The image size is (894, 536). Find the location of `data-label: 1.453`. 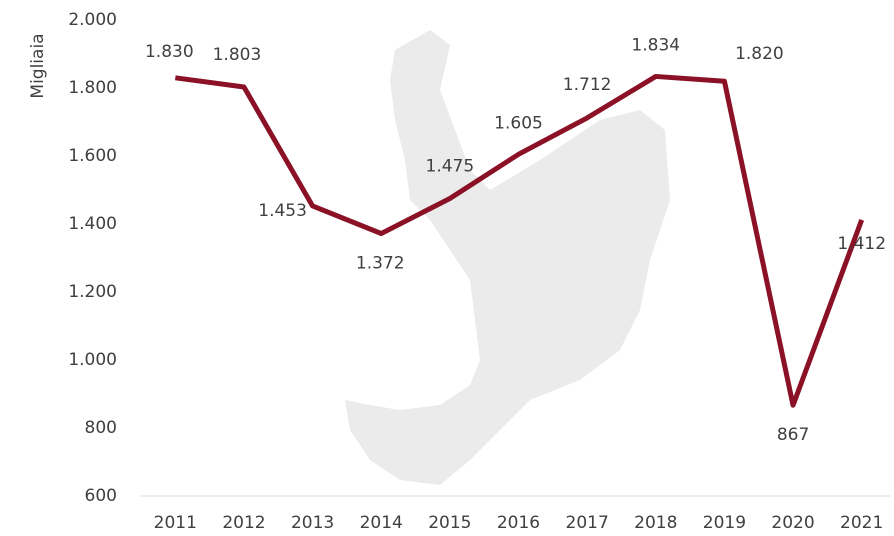

data-label: 1.453 is located at coordinates (282, 211).